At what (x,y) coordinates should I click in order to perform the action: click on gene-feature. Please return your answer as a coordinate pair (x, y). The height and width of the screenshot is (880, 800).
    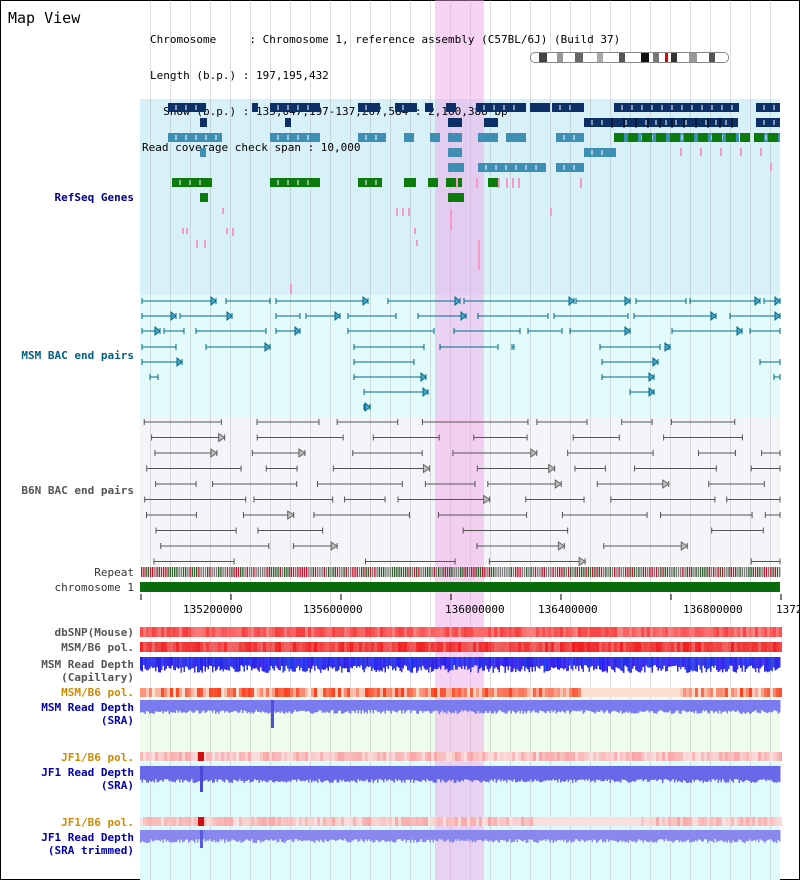
    Looking at the image, I should click on (288, 122).